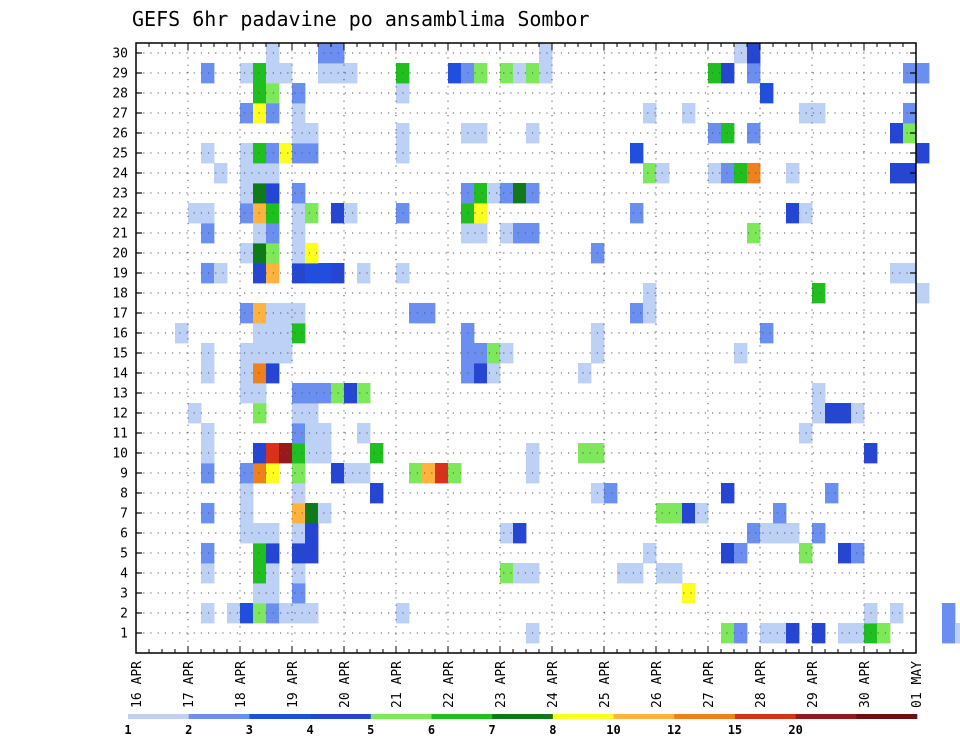 The height and width of the screenshot is (742, 960). Describe the element at coordinates (553, 684) in the screenshot. I see `x-tick-label: 24 APR` at that location.